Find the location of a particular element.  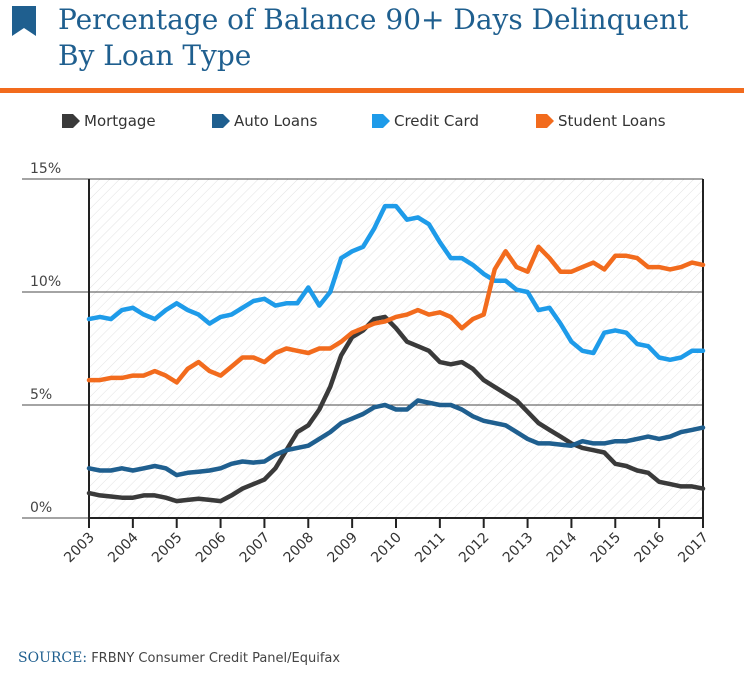

y-tick-label: 0% is located at coordinates (41, 508).